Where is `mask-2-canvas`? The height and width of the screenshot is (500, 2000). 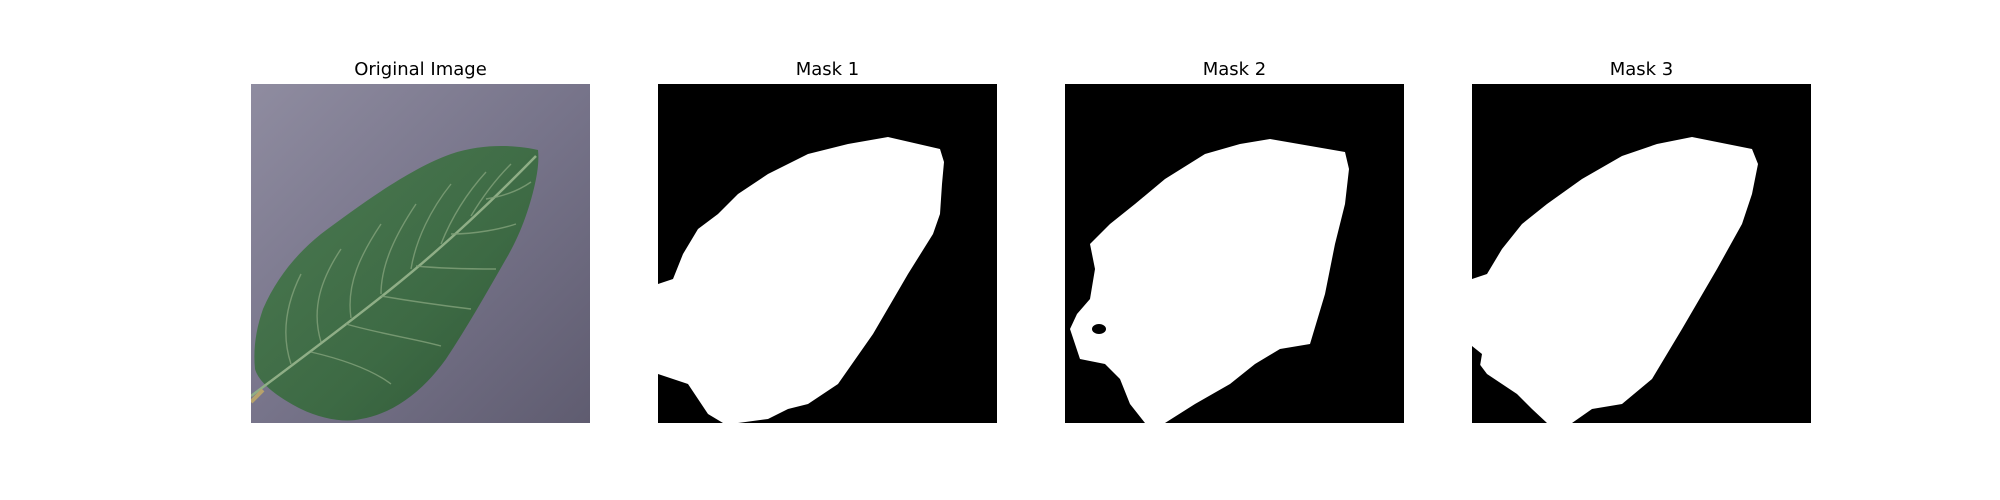
mask-2-canvas is located at coordinates (1234, 253).